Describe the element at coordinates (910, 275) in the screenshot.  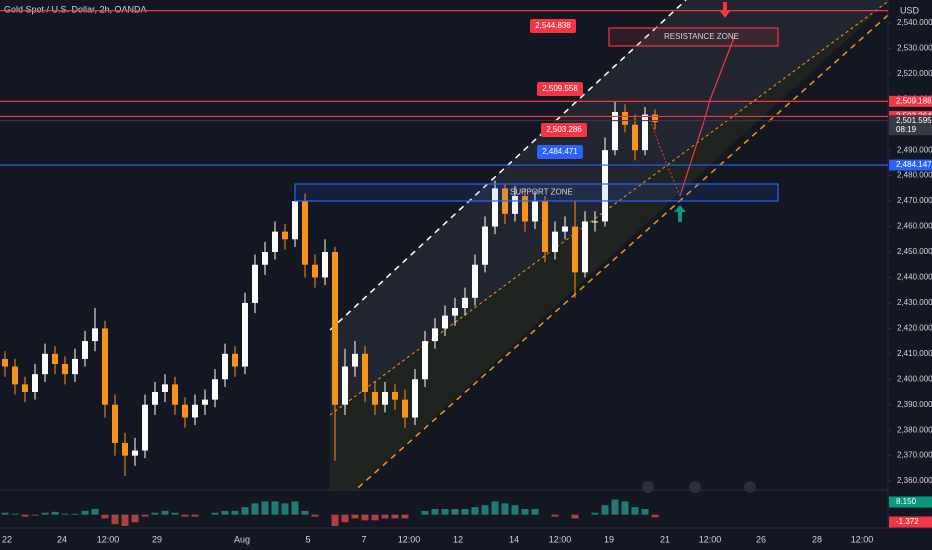
I see `price-axis` at that location.